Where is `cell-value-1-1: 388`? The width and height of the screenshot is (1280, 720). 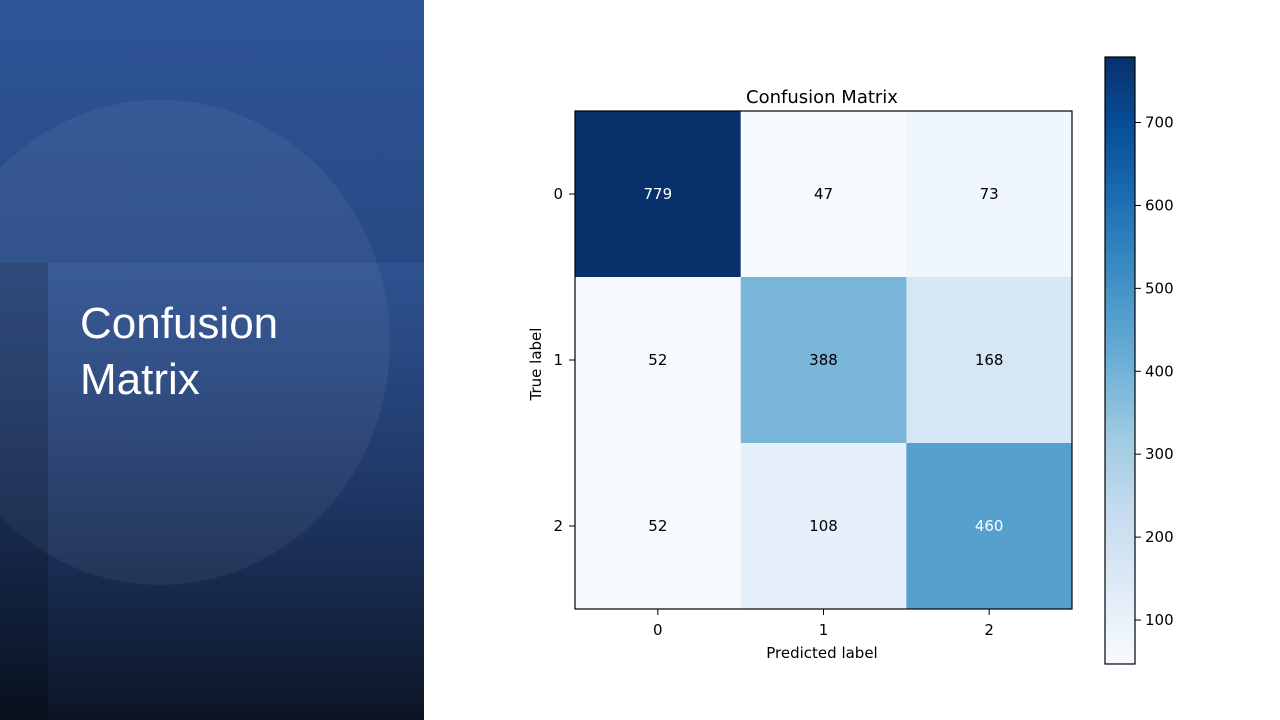
cell-value-1-1: 388 is located at coordinates (823, 360).